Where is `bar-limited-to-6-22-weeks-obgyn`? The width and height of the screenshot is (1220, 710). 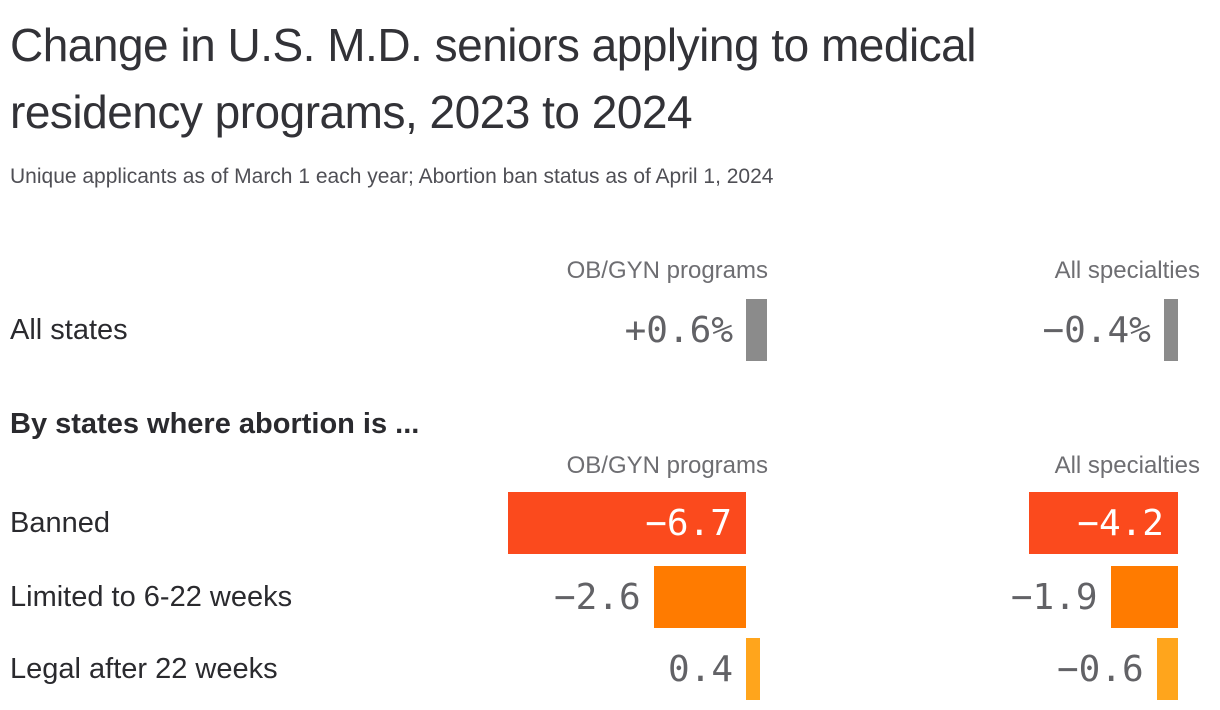
bar-limited-to-6-22-weeks-obgyn is located at coordinates (699, 597).